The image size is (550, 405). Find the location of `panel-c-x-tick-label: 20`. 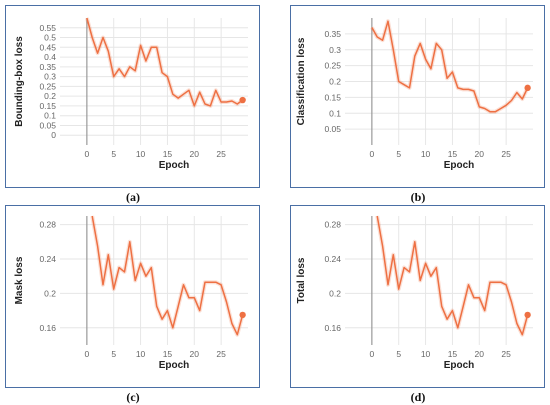

panel-c-x-tick-label: 20 is located at coordinates (195, 354).